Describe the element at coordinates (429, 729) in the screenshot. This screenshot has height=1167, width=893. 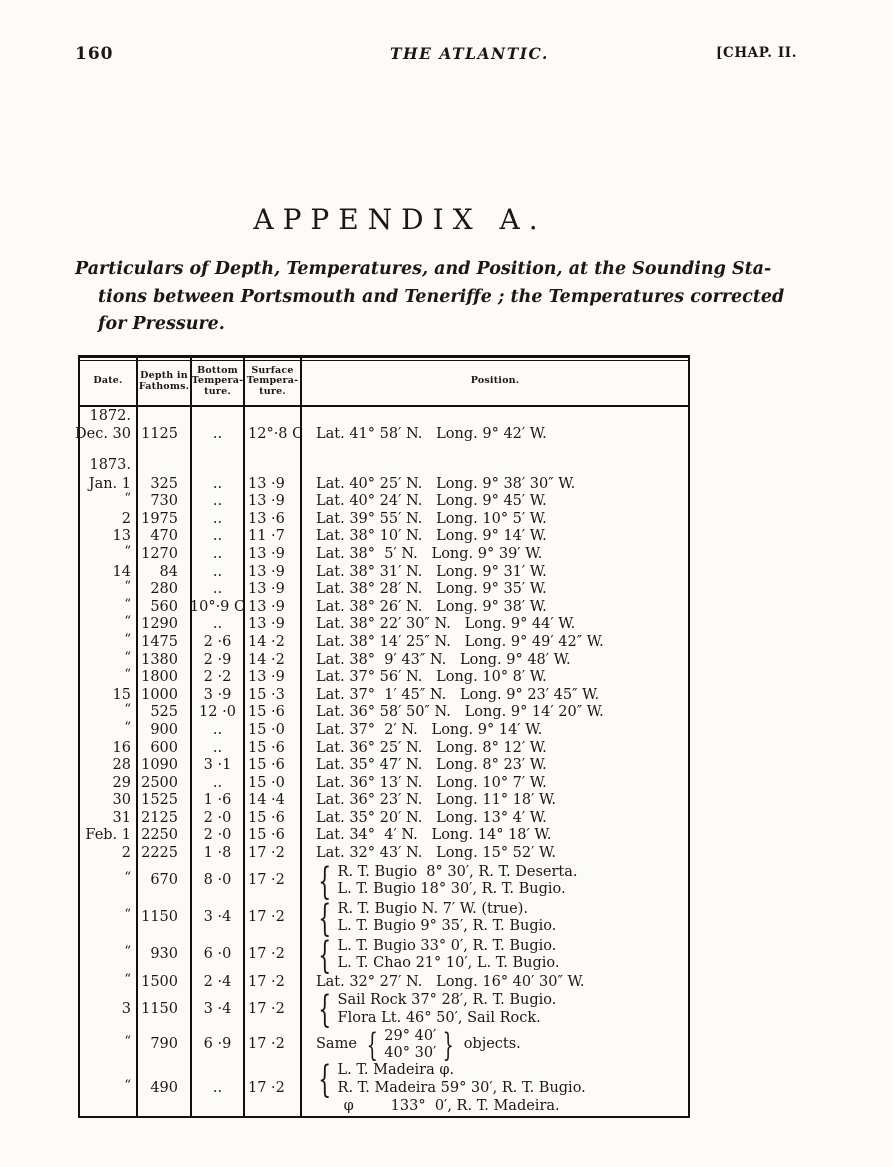
I see `position-line: Lat. 37° 2′ N. Long. 9° 14′ W.` at that location.